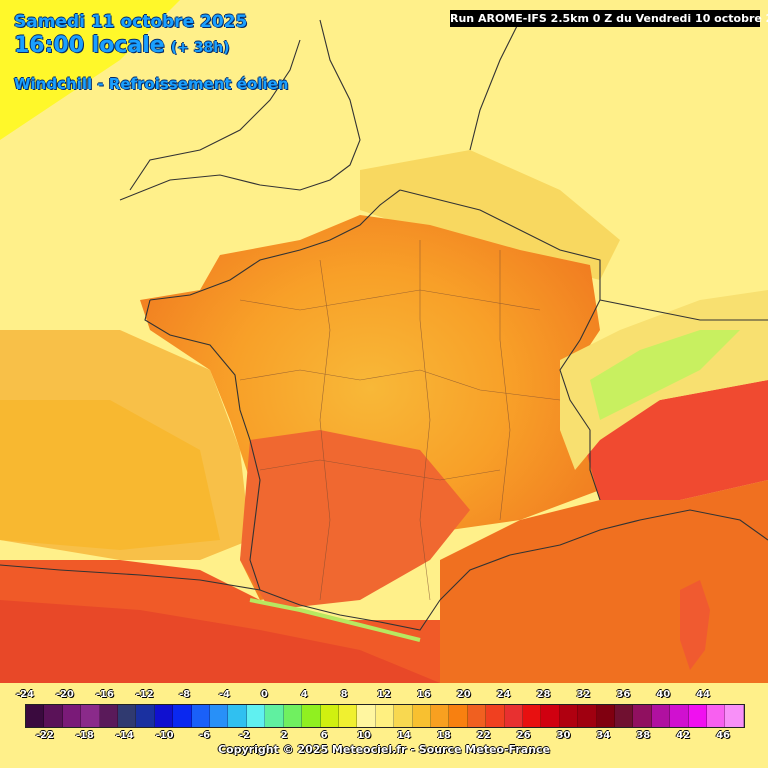  I want to click on france-spain-border, so click(350, 610).